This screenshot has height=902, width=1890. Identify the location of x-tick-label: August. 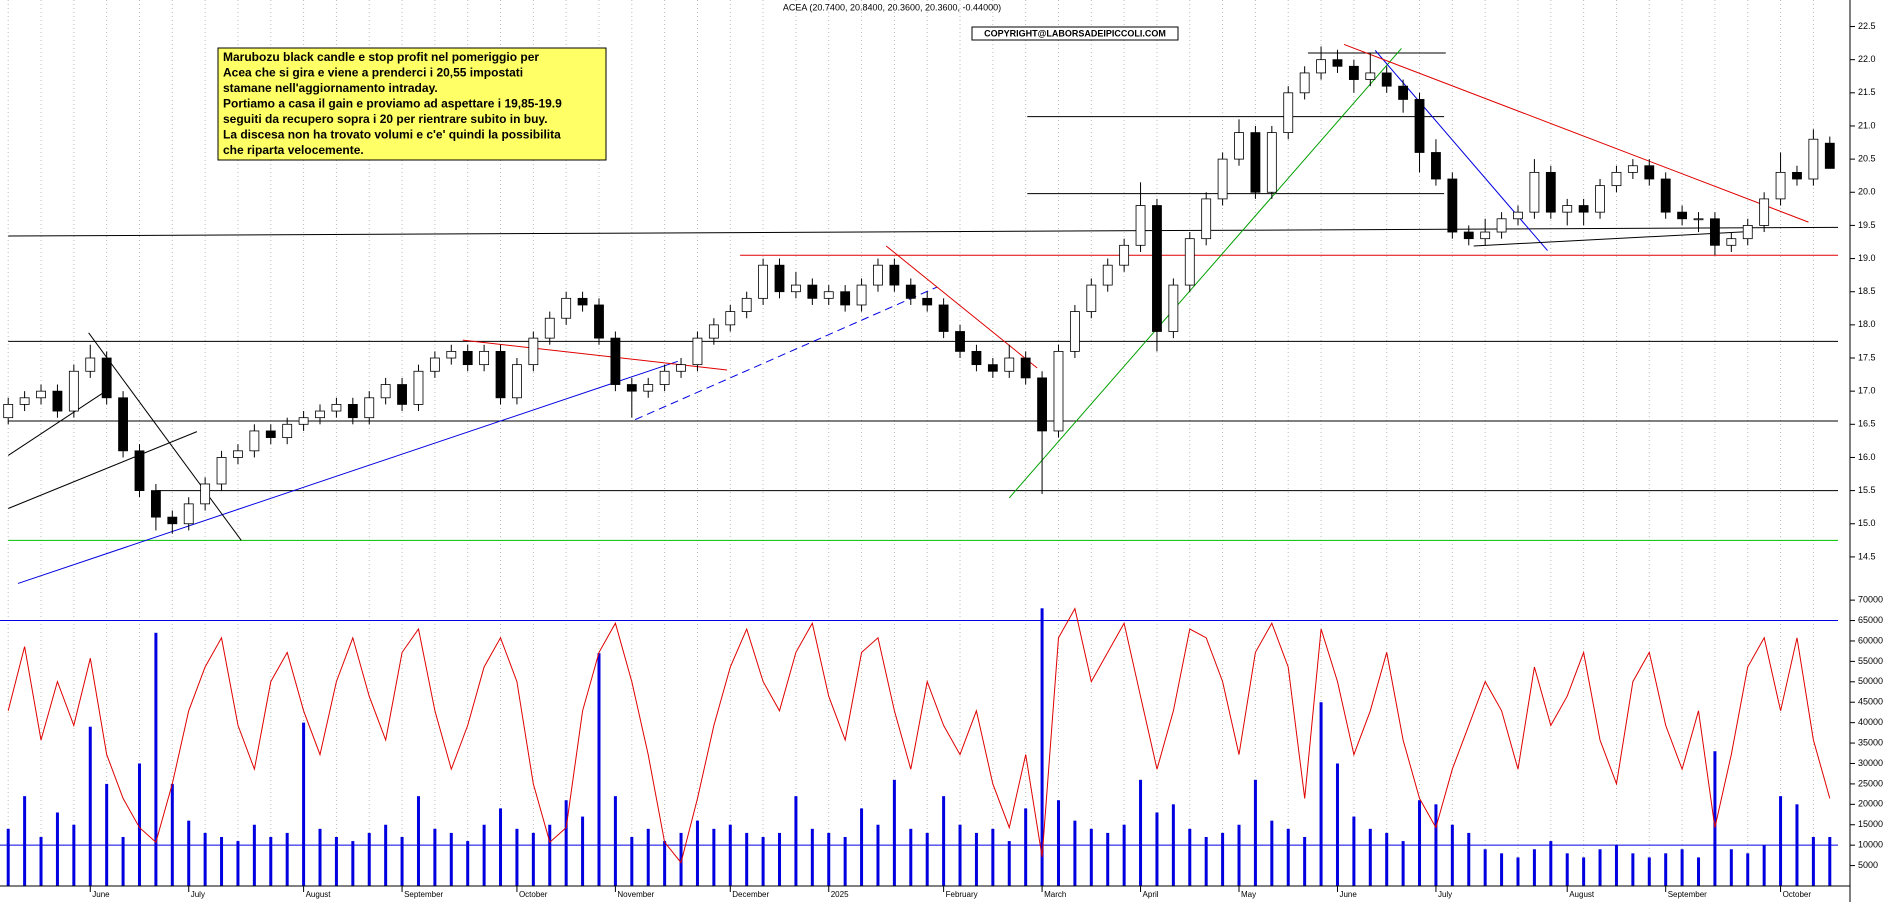
(1582, 894).